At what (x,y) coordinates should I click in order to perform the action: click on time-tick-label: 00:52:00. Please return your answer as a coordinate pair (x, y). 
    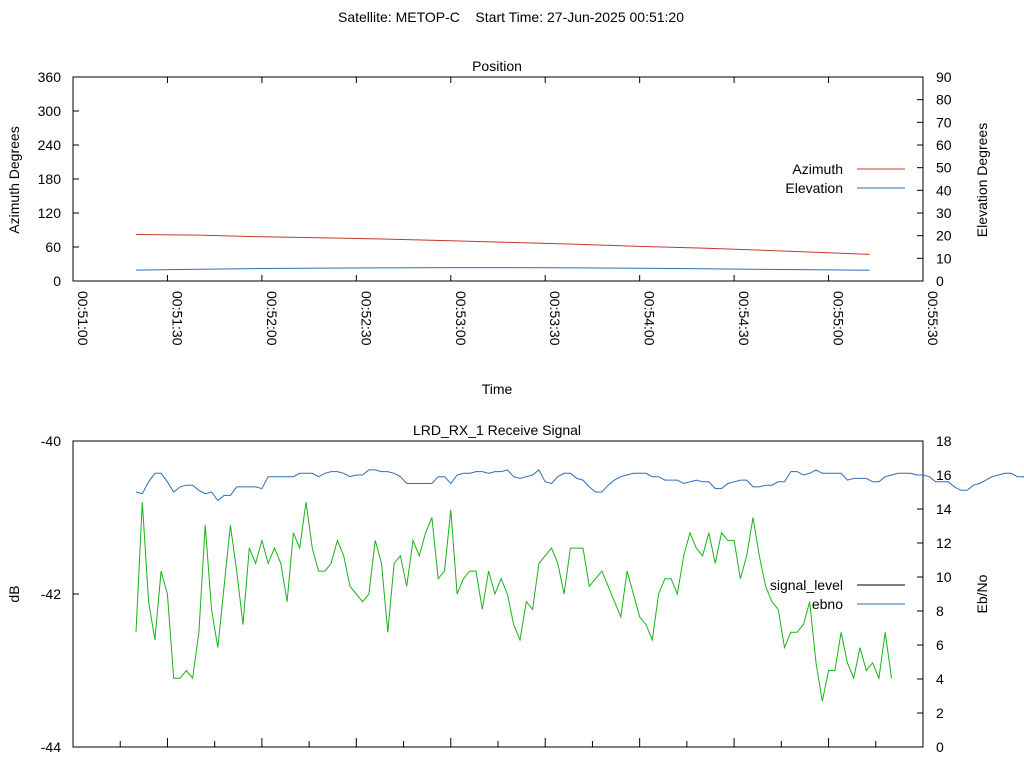
    Looking at the image, I should click on (272, 318).